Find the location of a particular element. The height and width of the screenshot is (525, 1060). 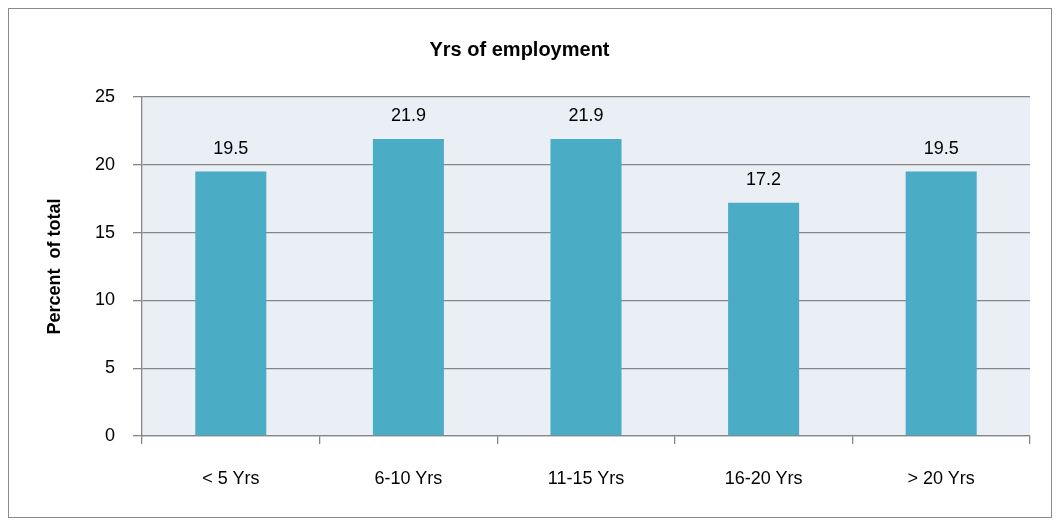

x-tick-label: 16-20 Yrs is located at coordinates (763, 477).